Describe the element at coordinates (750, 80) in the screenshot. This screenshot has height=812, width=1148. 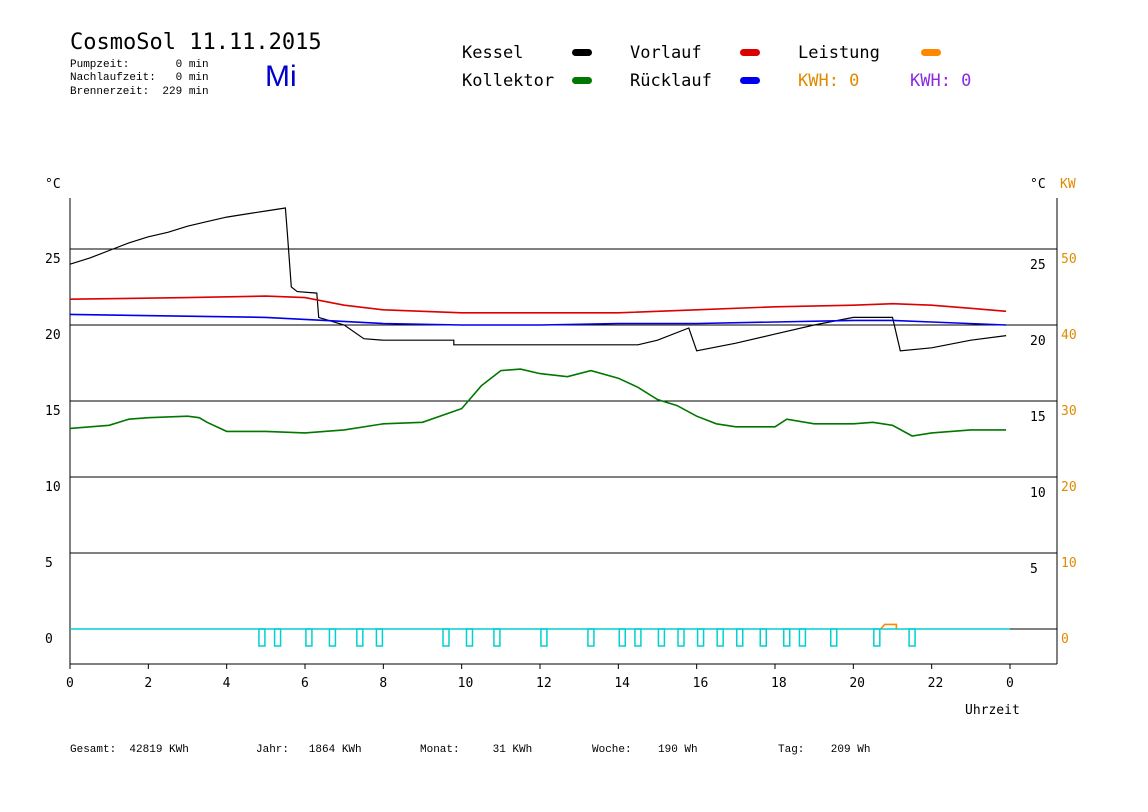
I see `legend-ruecklauf-swatch` at that location.